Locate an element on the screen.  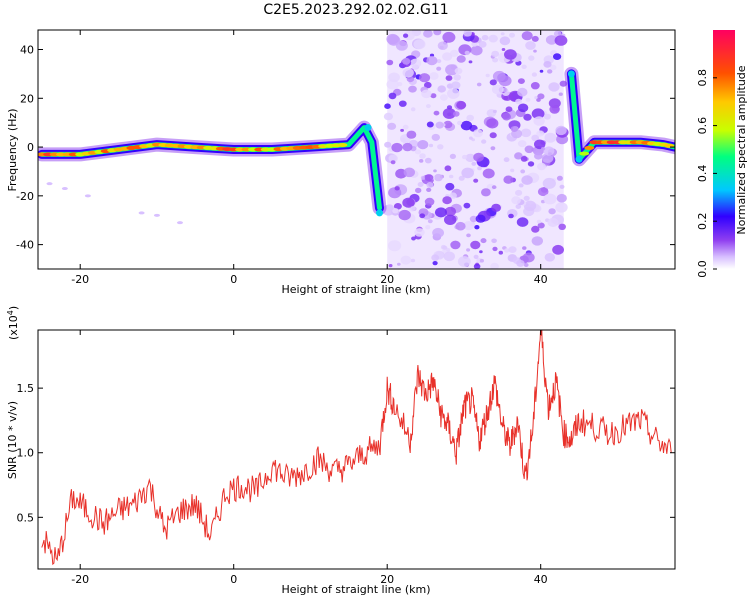
chart-title: C2E5.2023.292.02.02.G11 is located at coordinates (355, 10).